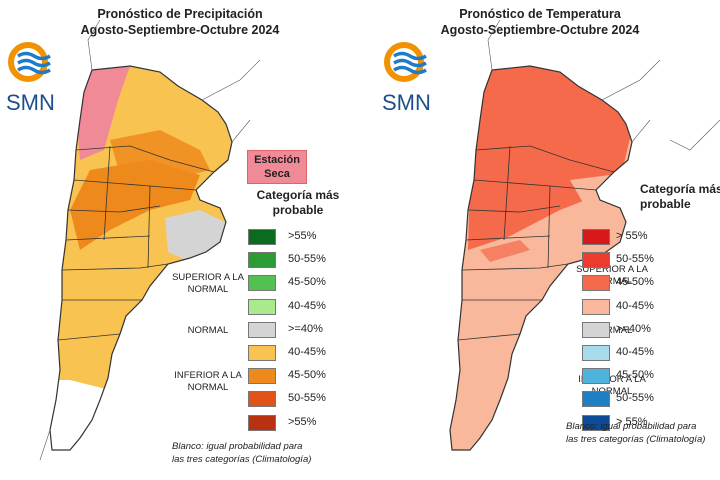  I want to click on title-line-1: Pronóstico de Precipitación, so click(180, 14).